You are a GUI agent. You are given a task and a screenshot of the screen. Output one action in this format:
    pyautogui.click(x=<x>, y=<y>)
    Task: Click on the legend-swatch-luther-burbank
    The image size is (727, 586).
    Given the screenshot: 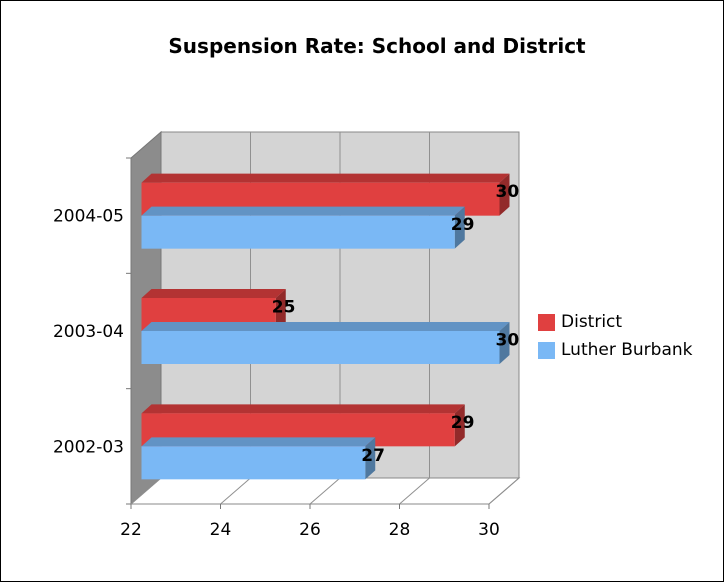 What is the action you would take?
    pyautogui.click(x=546, y=350)
    